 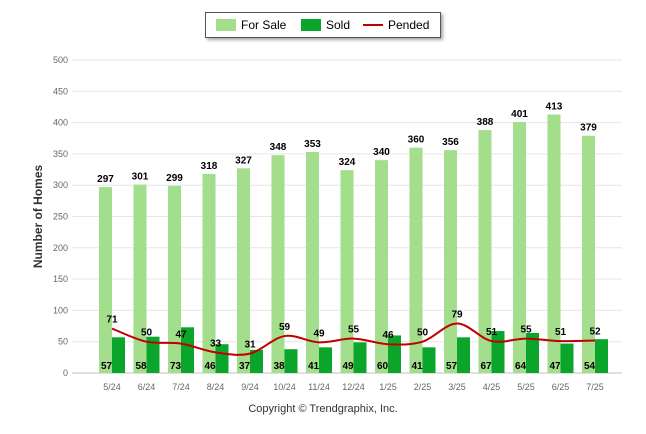 I want to click on copyright-text: Copyright © Trendgraphix, Inc., so click(x=323, y=409).